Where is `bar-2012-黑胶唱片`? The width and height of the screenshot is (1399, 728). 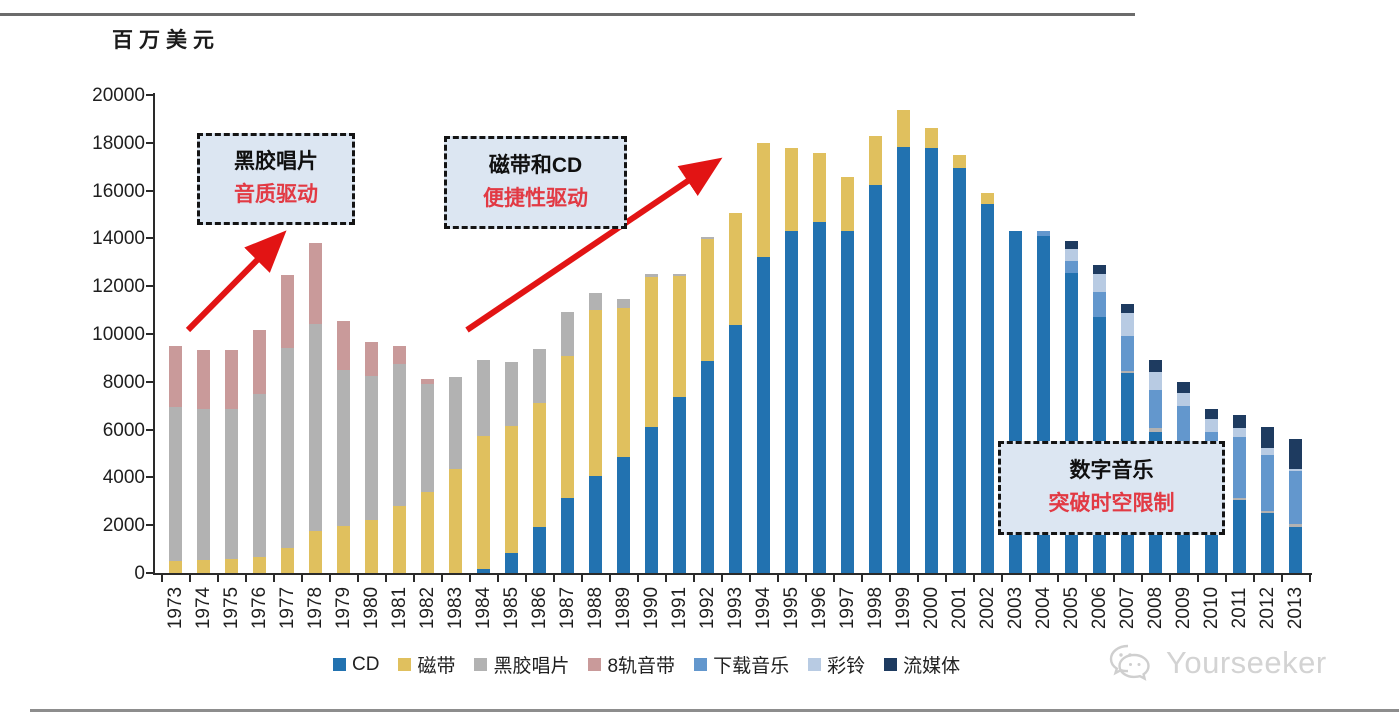 bar-2012-黑胶唱片 is located at coordinates (1267, 512).